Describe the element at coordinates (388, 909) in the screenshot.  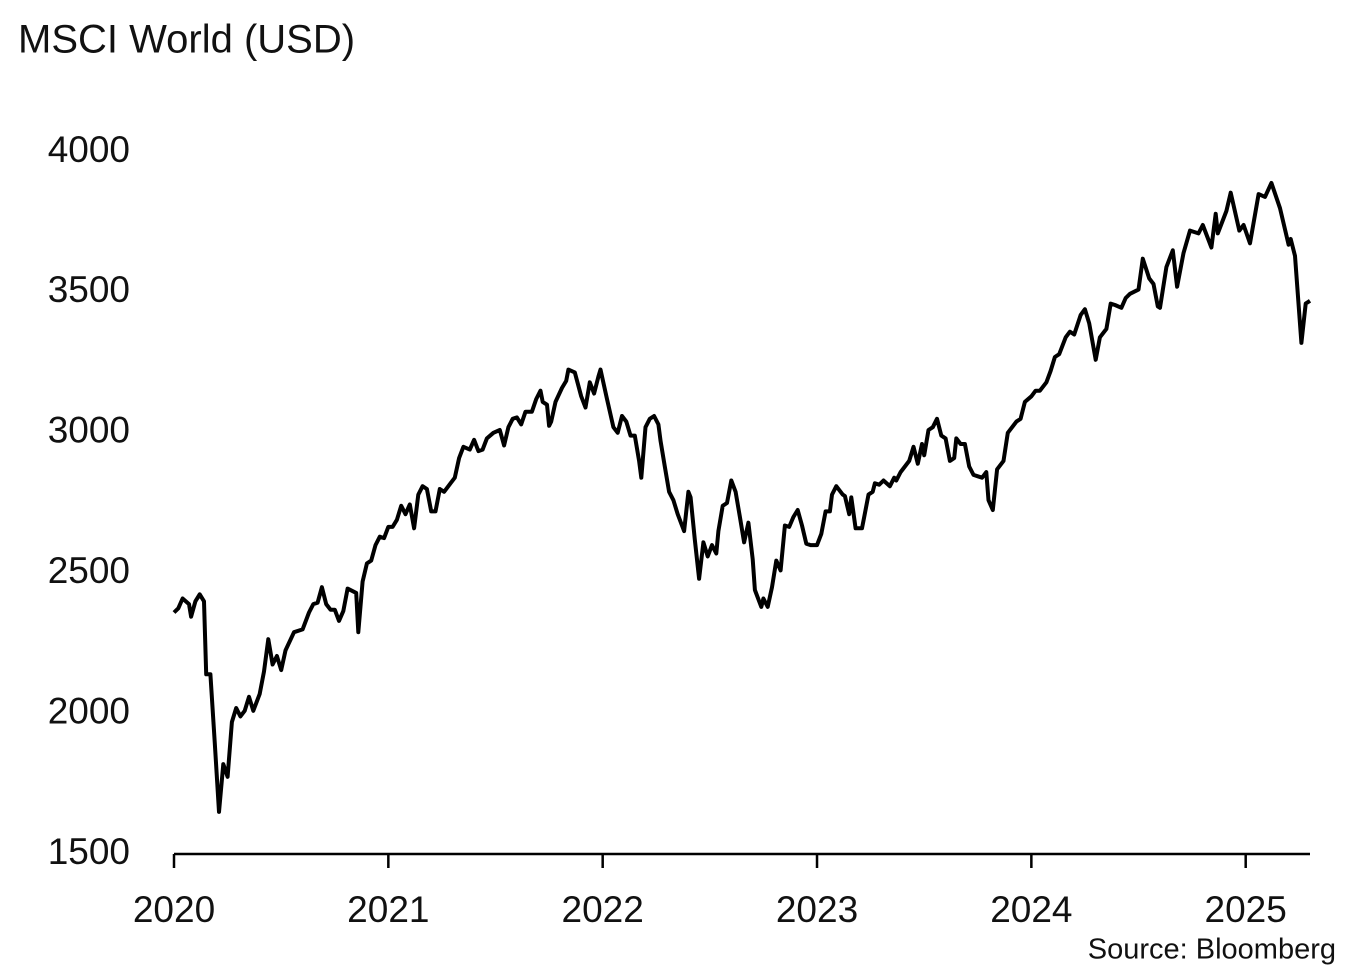
I see `x-tick-label: 2021` at that location.